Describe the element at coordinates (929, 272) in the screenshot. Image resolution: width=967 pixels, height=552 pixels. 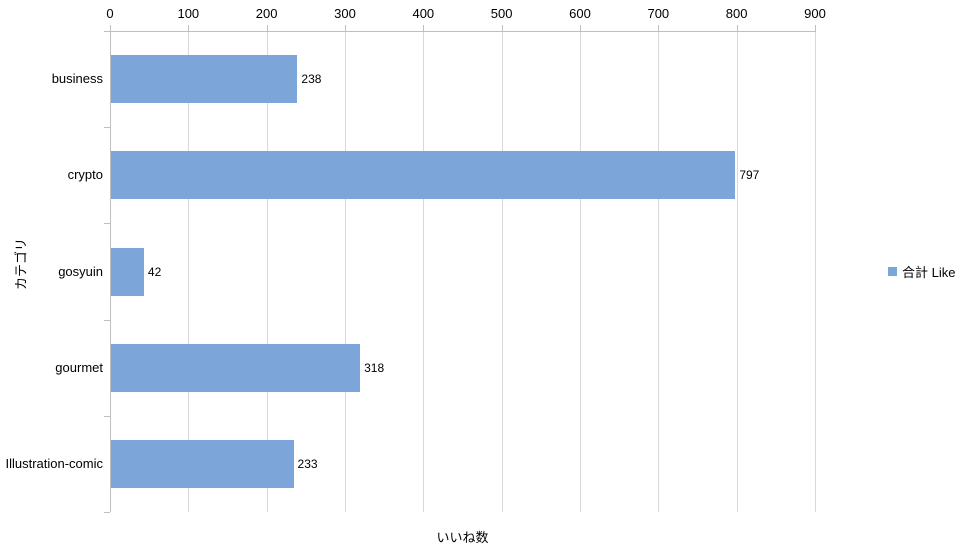
I see `legend-series-label: 合計 Like` at that location.